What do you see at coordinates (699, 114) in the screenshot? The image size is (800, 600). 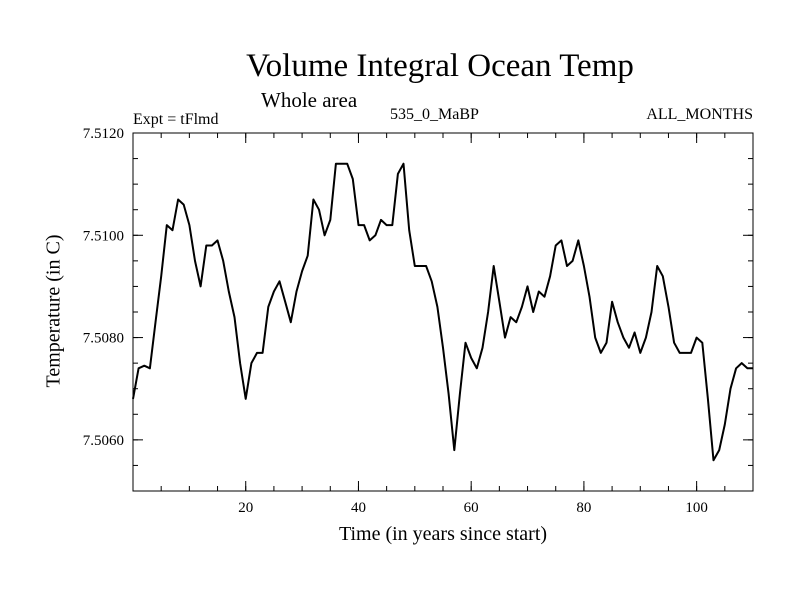 I see `months-label: ALL_MONTHS` at bounding box center [699, 114].